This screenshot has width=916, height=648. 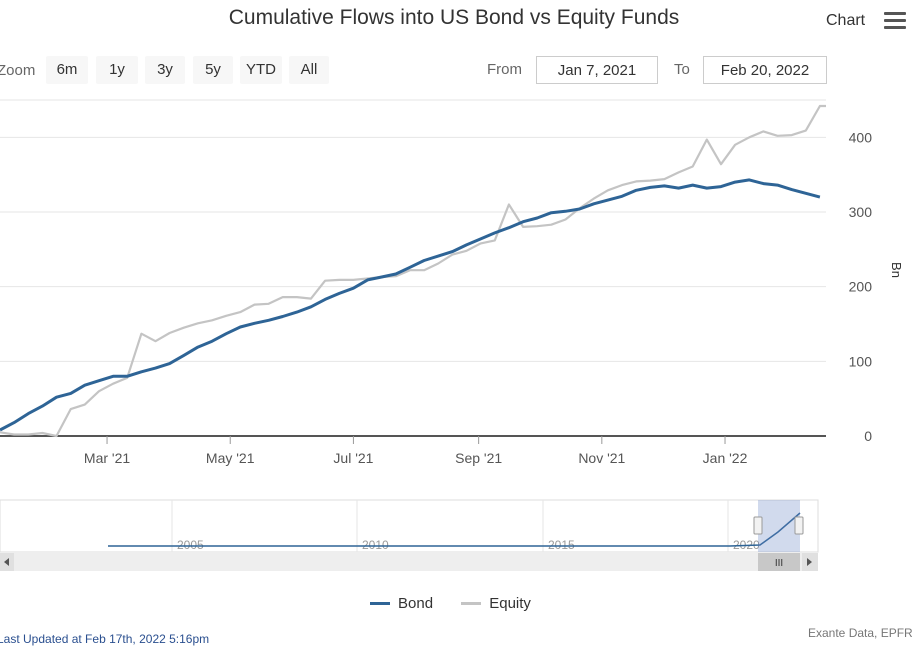 I want to click on x-tick-label: Sep '21, so click(x=478, y=458).